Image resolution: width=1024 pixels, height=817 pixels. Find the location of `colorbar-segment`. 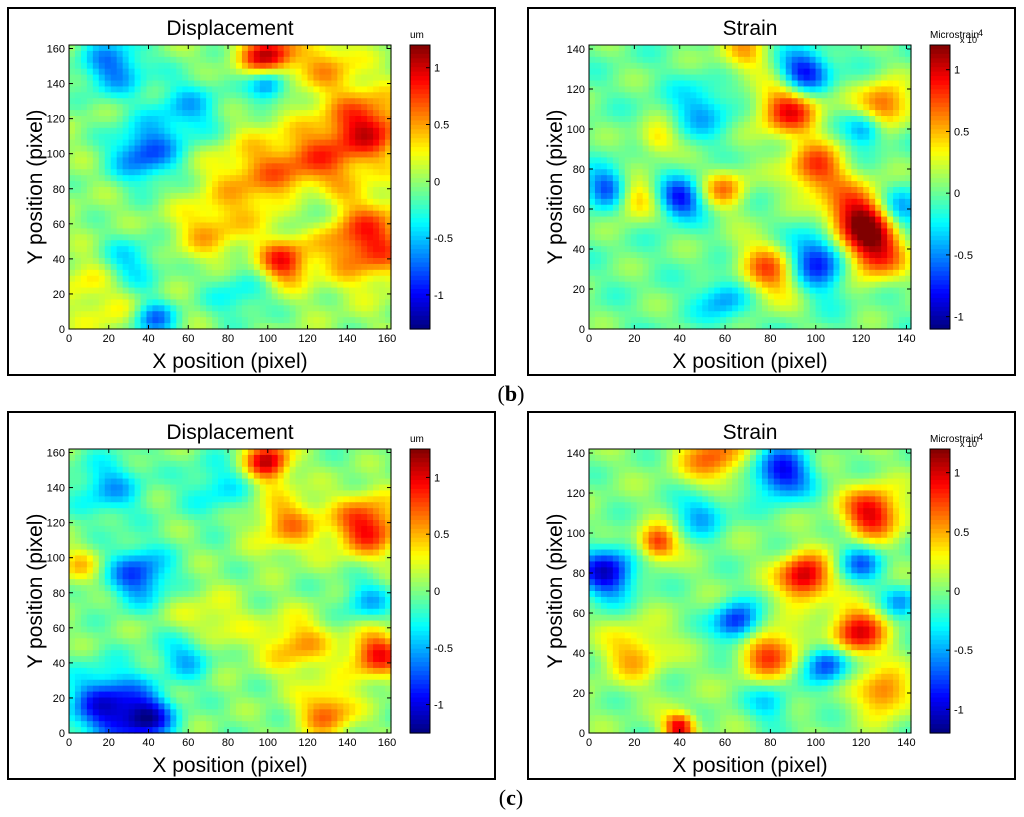

colorbar-segment is located at coordinates (420, 318).